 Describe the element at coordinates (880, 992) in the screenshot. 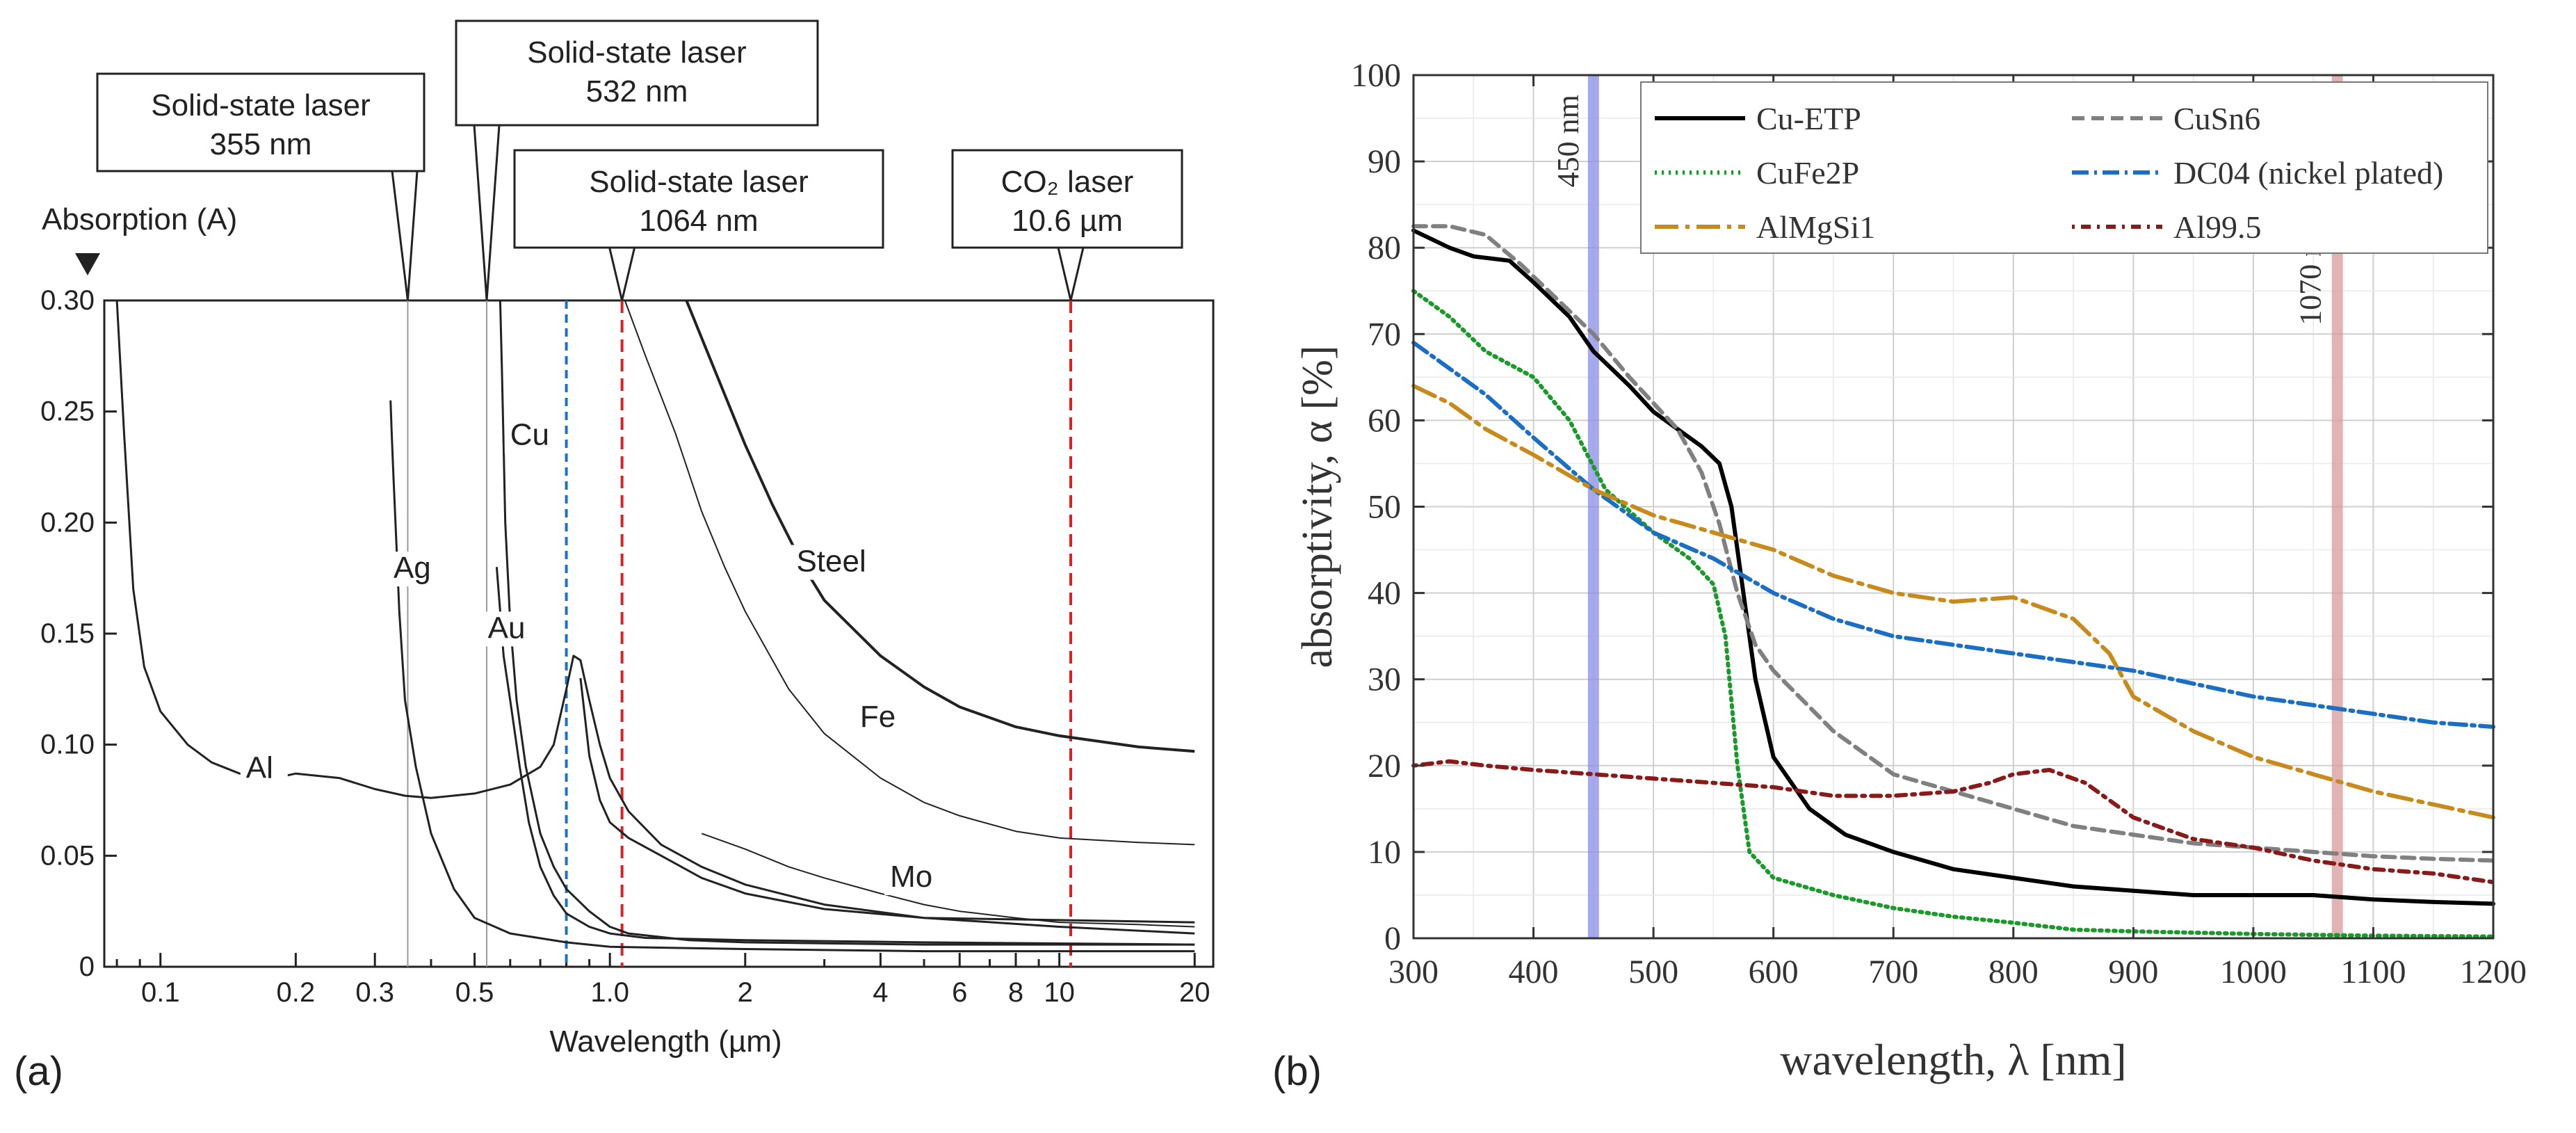

I see `x-tick-label-a: 4` at that location.